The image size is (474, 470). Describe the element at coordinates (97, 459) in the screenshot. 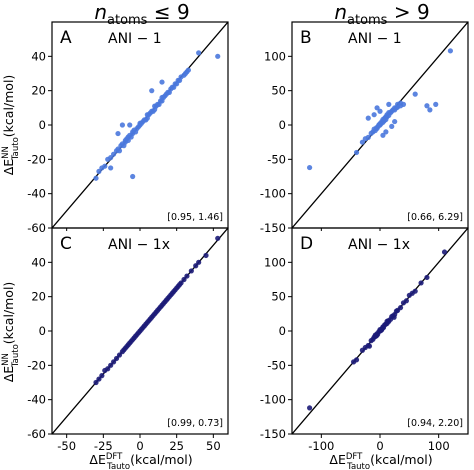

I see `x-label-delta-left: ΔE` at that location.